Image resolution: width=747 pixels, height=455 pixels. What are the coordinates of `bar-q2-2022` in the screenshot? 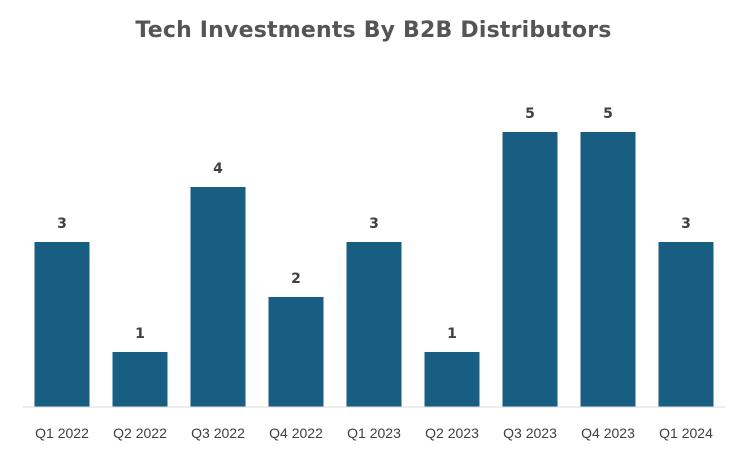 It's located at (140, 379).